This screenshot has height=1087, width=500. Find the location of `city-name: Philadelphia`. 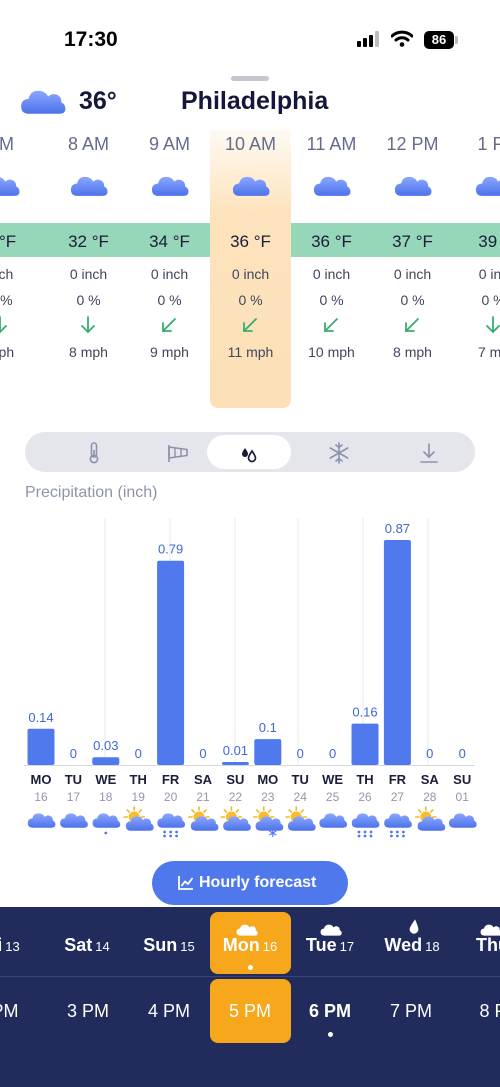

city-name: Philadelphia is located at coordinates (255, 101).